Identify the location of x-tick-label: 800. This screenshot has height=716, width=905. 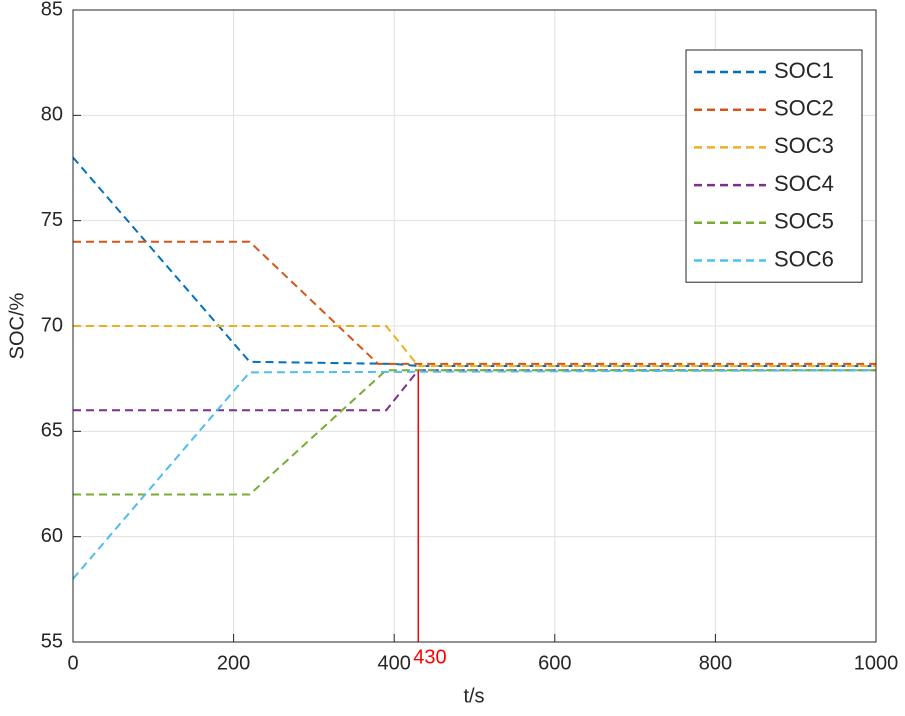
(715, 663).